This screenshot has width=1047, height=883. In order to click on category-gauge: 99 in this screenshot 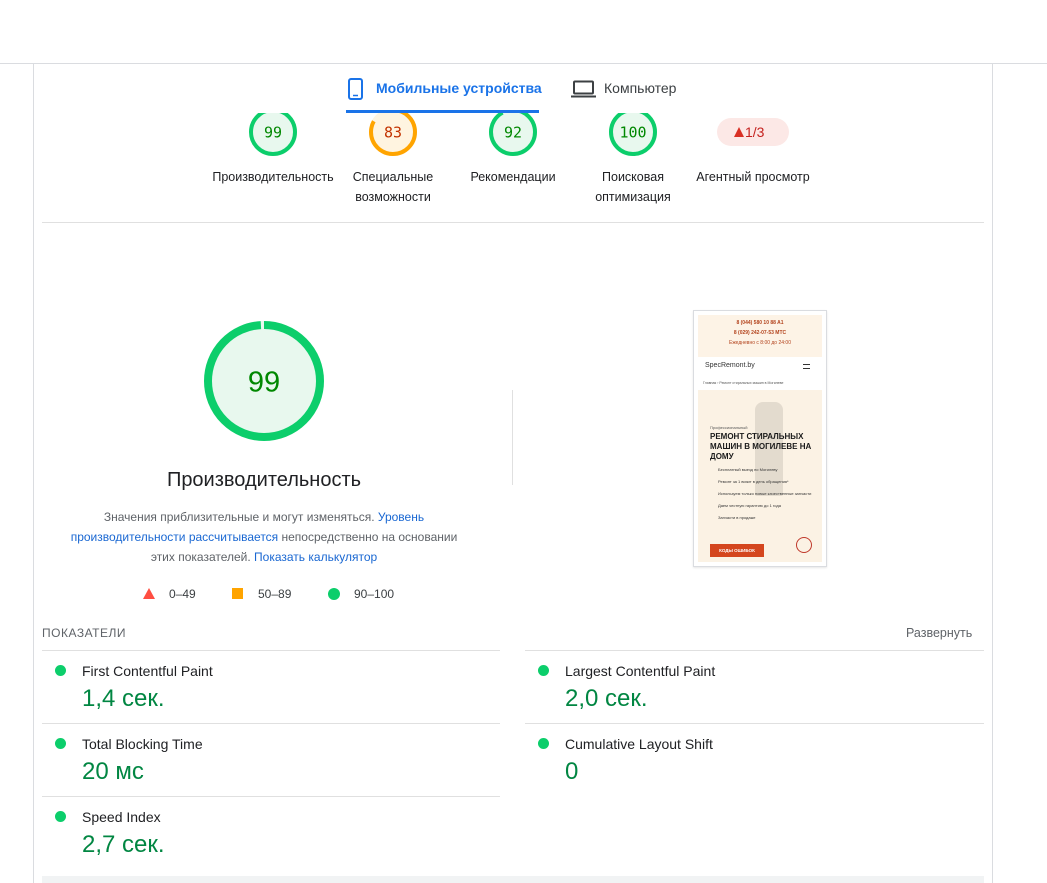, I will do `click(273, 132)`.